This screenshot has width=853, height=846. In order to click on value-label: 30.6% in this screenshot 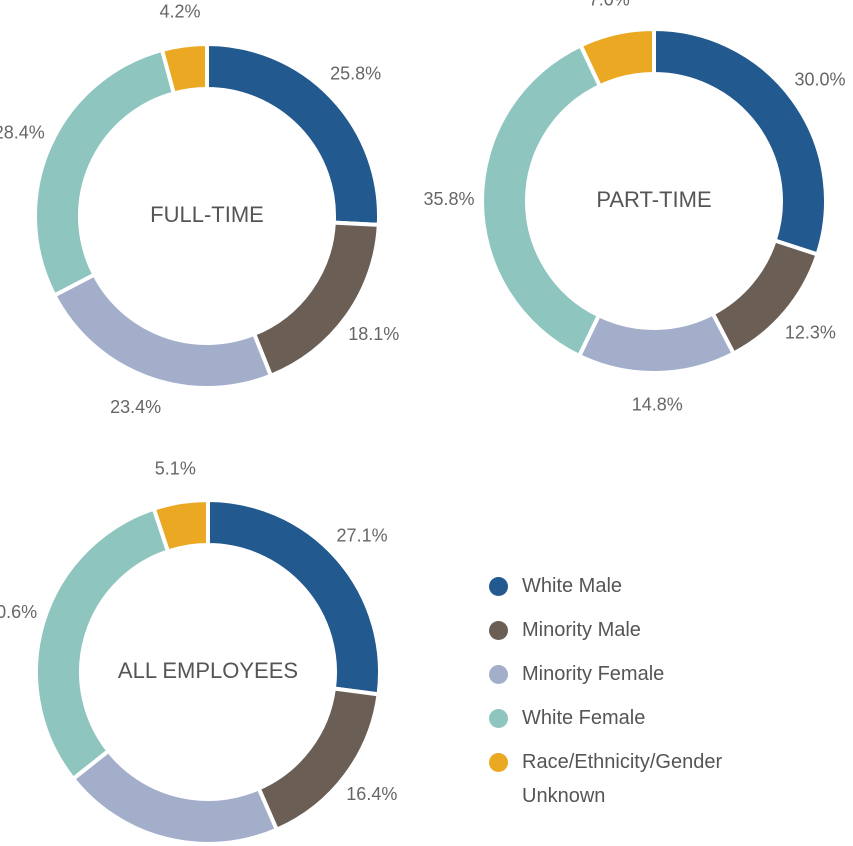, I will do `click(18, 612)`.